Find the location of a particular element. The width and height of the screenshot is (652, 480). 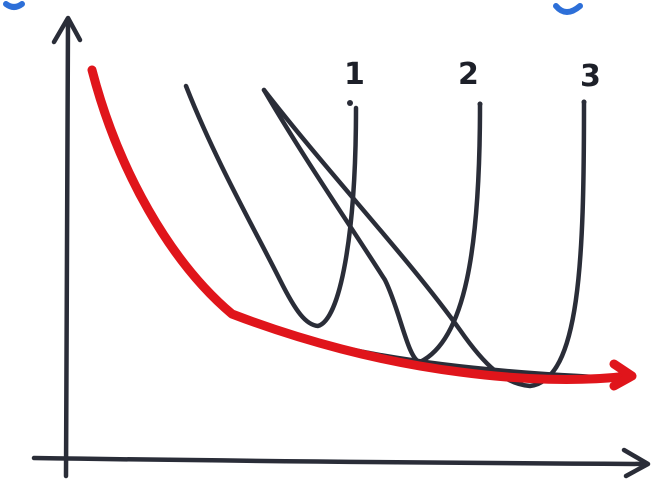

corner-mark-right is located at coordinates (568, 9).